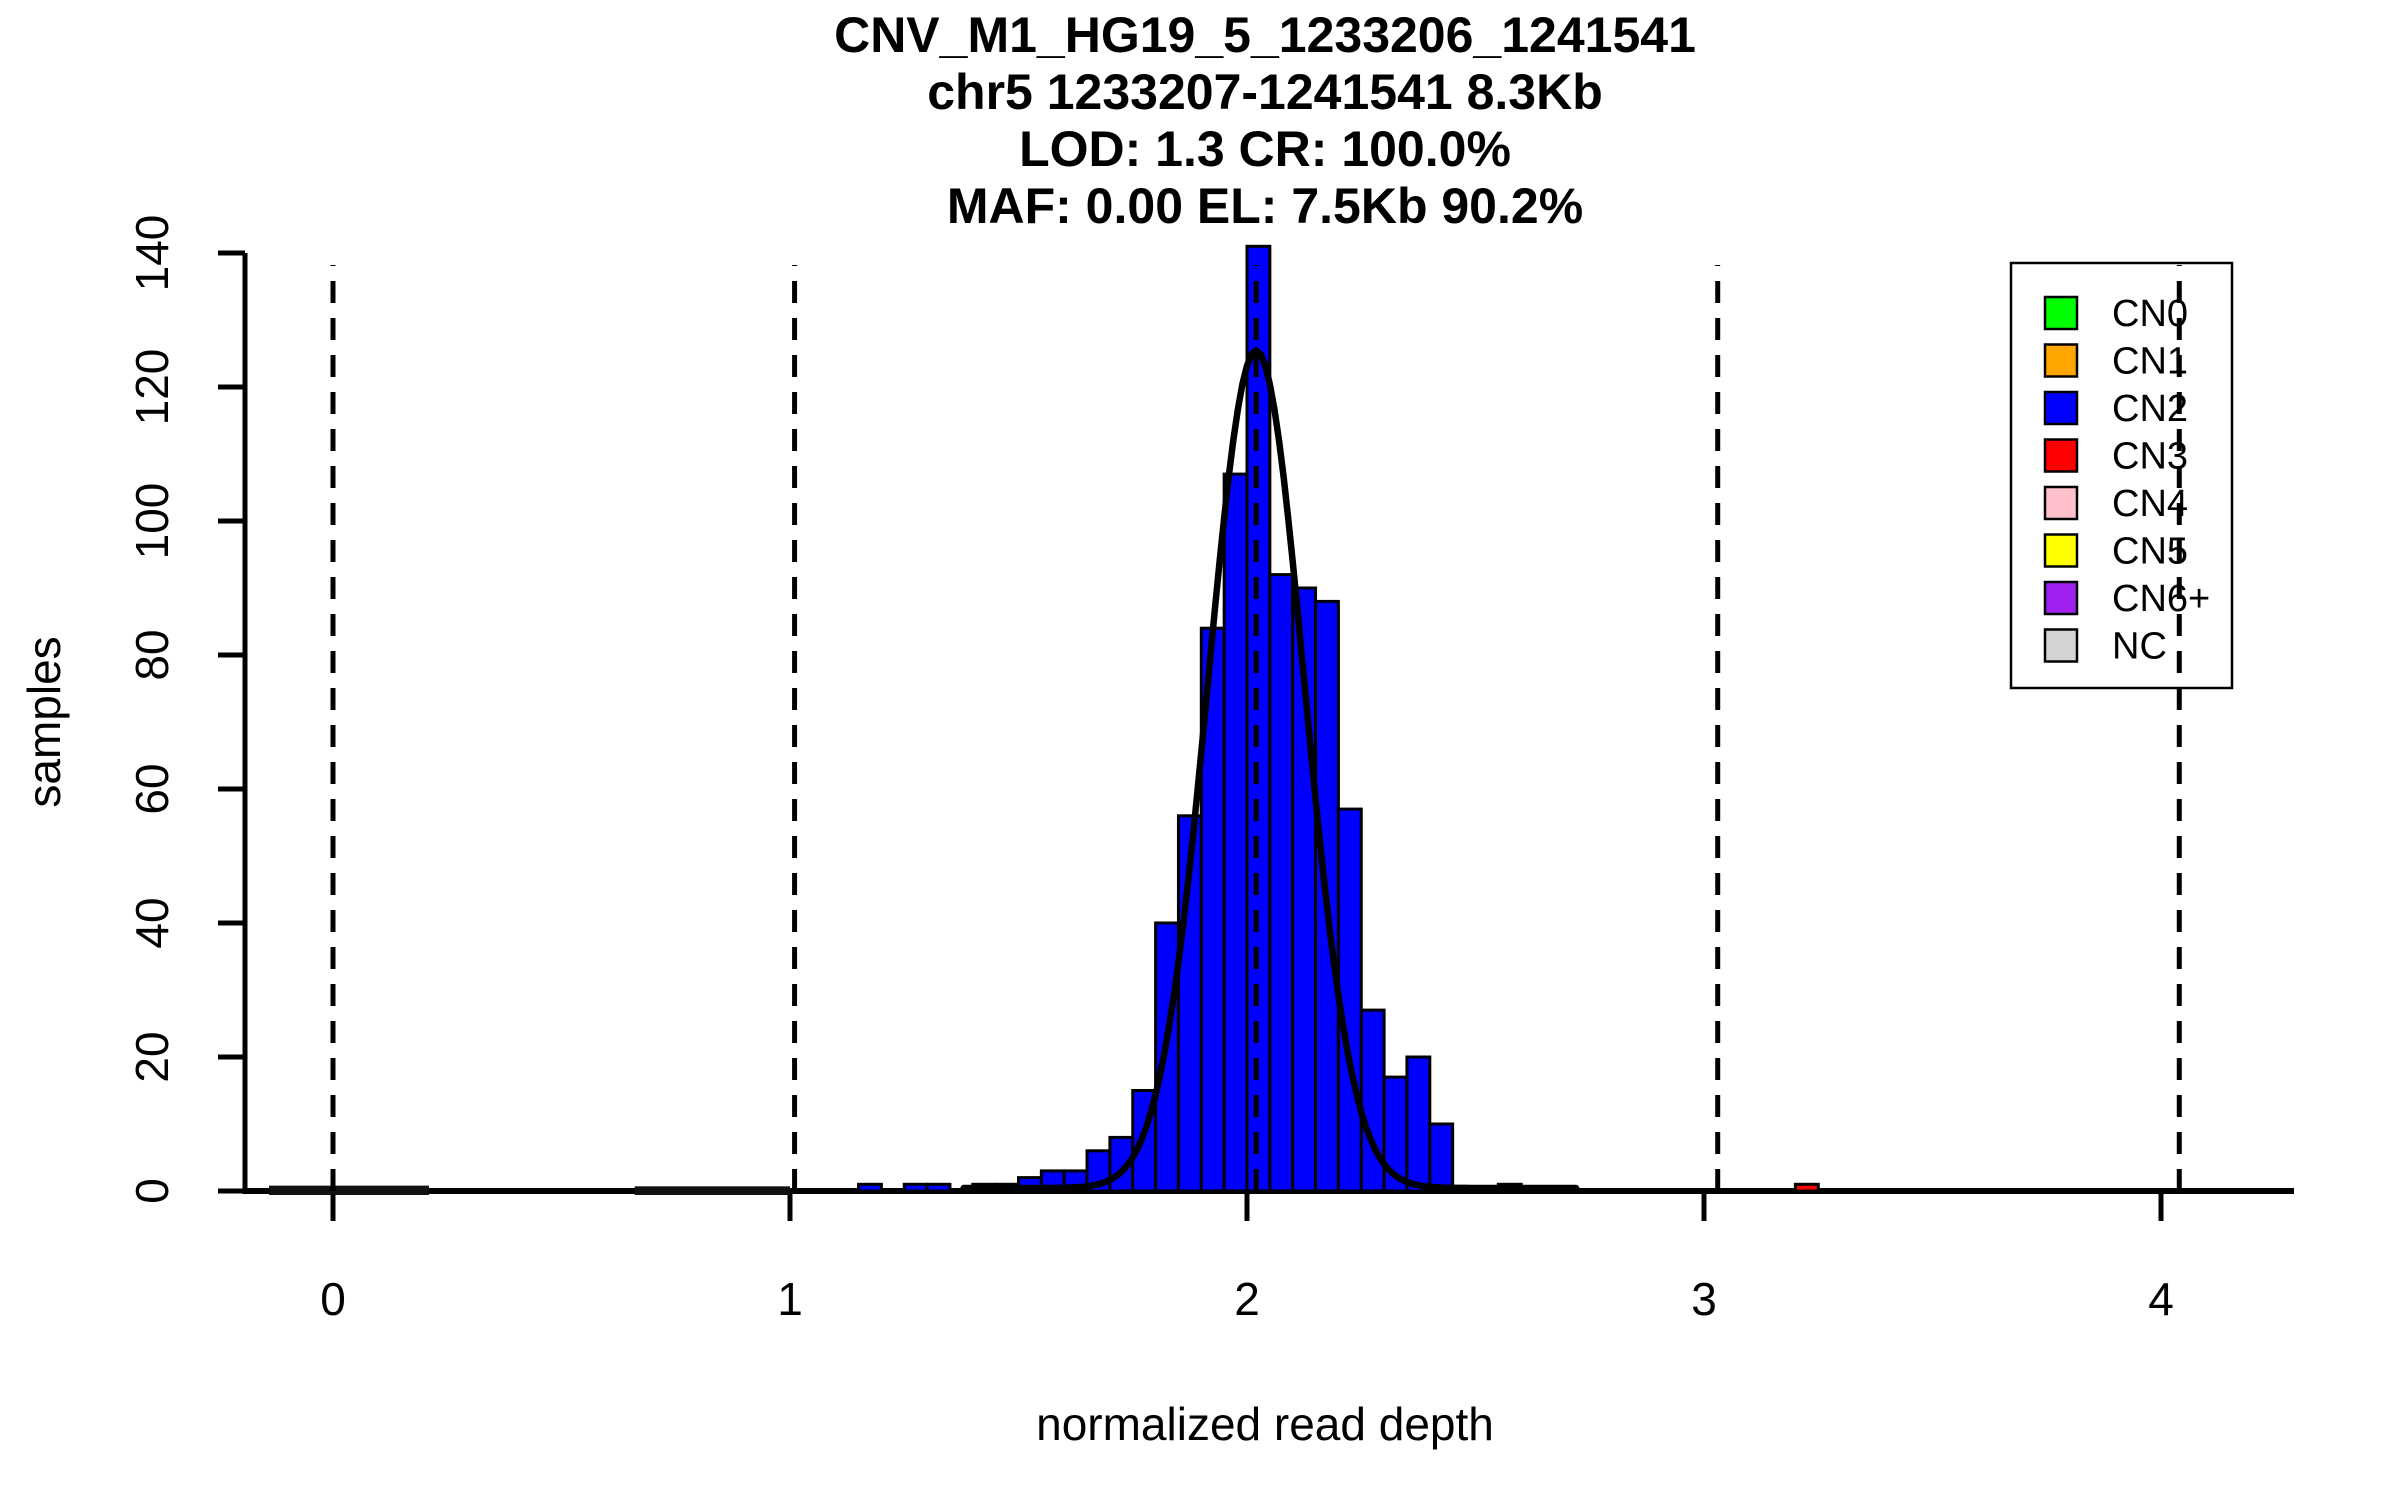 The height and width of the screenshot is (1500, 2400). I want to click on y-tick-label: 120, so click(152, 387).